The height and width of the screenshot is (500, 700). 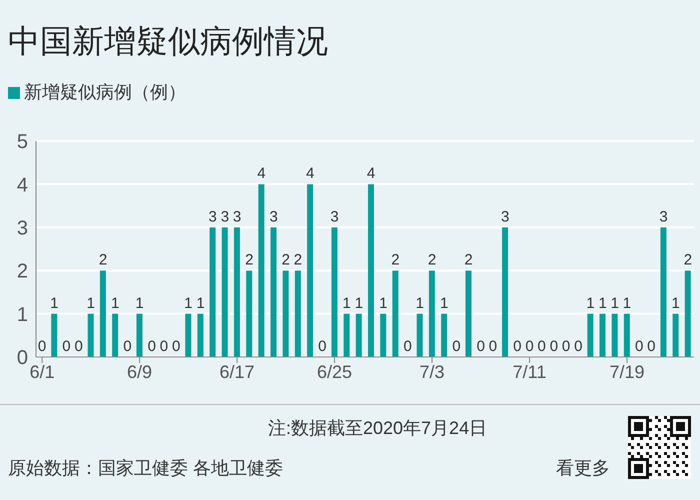 What do you see at coordinates (22, 142) in the screenshot?
I see `y-tick-label: 5` at bounding box center [22, 142].